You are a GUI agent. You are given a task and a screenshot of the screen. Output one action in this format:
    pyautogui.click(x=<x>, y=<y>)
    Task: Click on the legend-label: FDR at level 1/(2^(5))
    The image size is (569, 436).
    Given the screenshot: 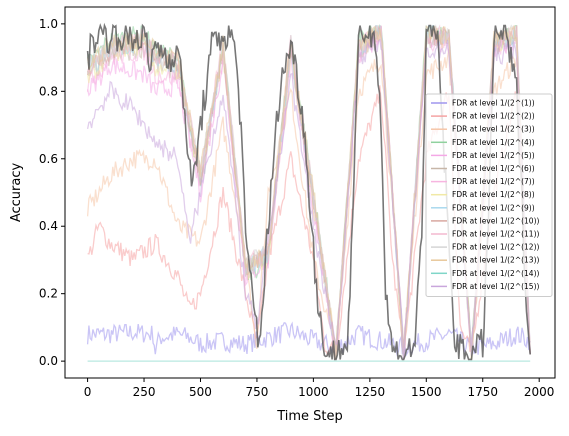 What is the action you would take?
    pyautogui.click(x=493, y=155)
    